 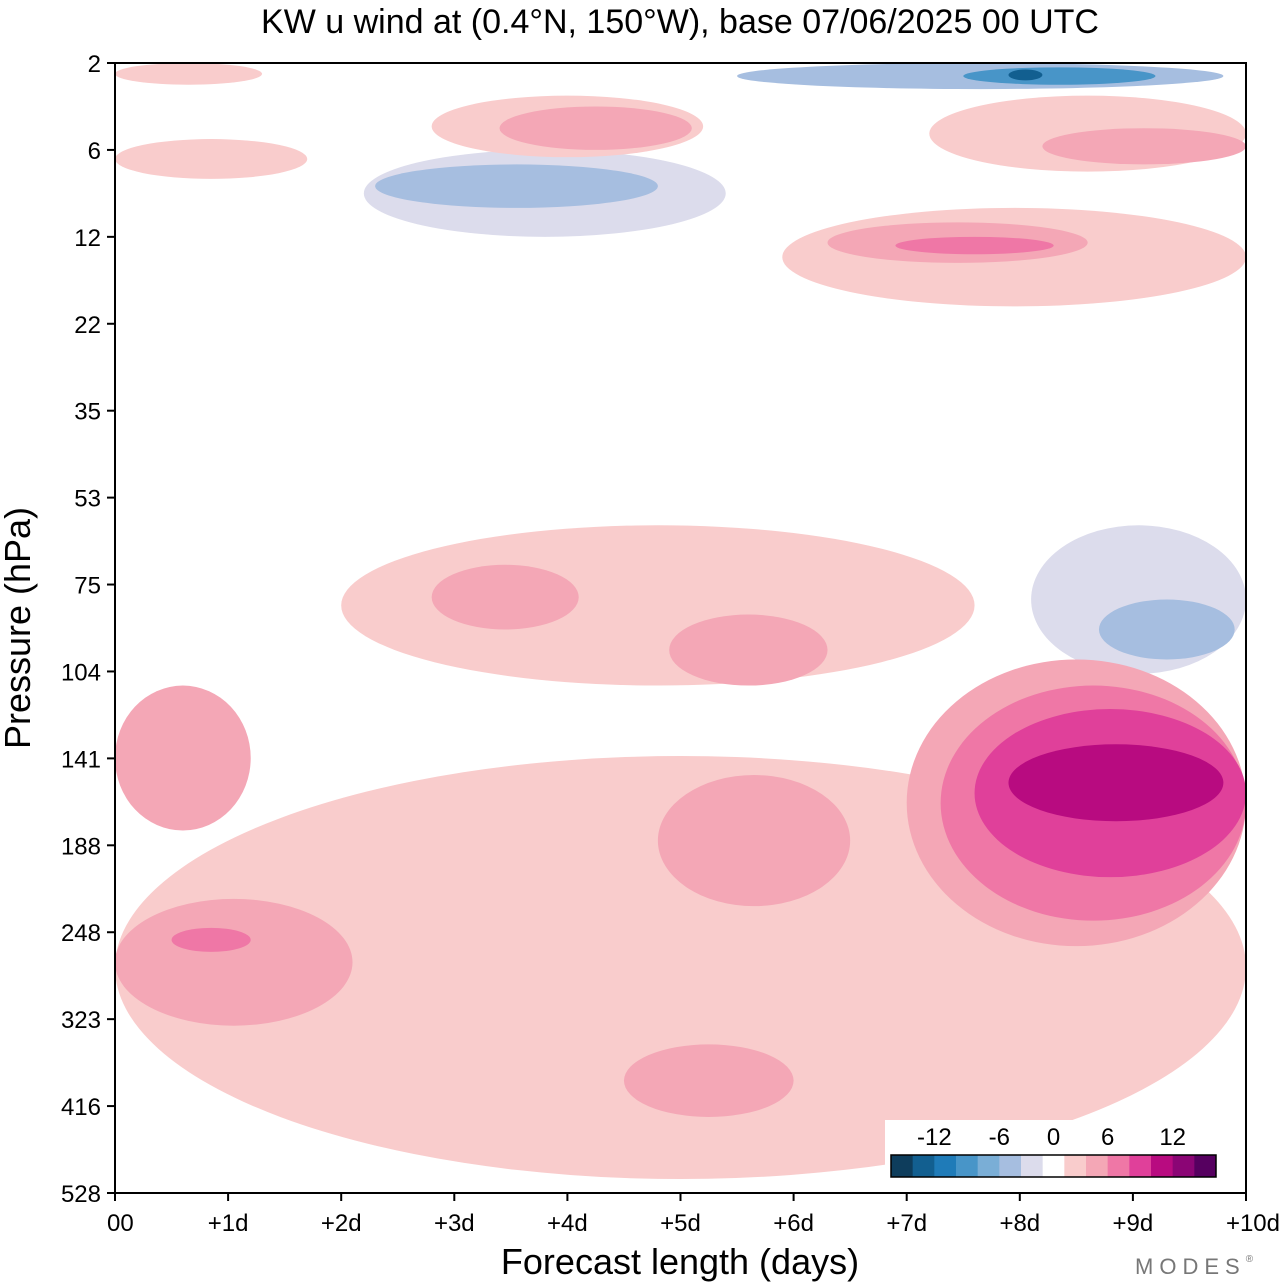 What do you see at coordinates (87, 499) in the screenshot?
I see `y-tick-label: 53` at bounding box center [87, 499].